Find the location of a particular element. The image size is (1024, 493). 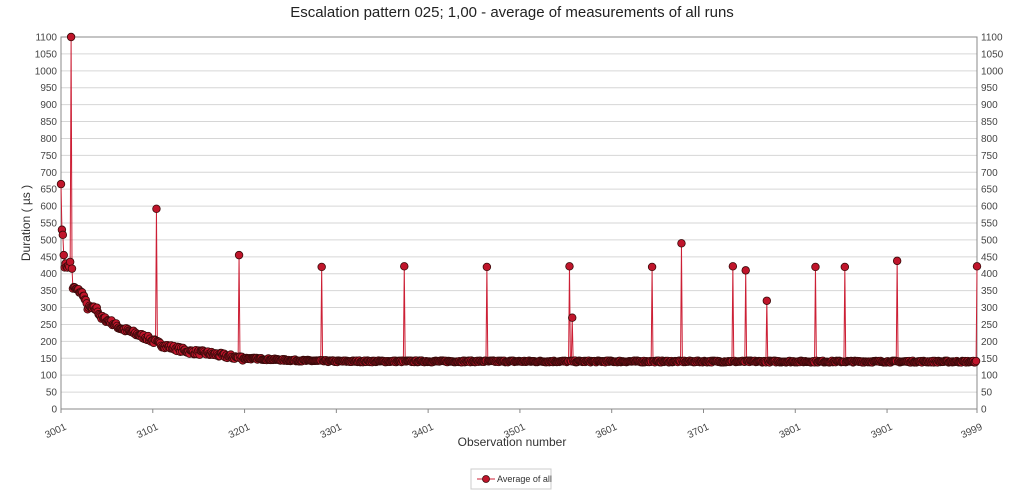

y-tick-label: 0 is located at coordinates (54, 410).